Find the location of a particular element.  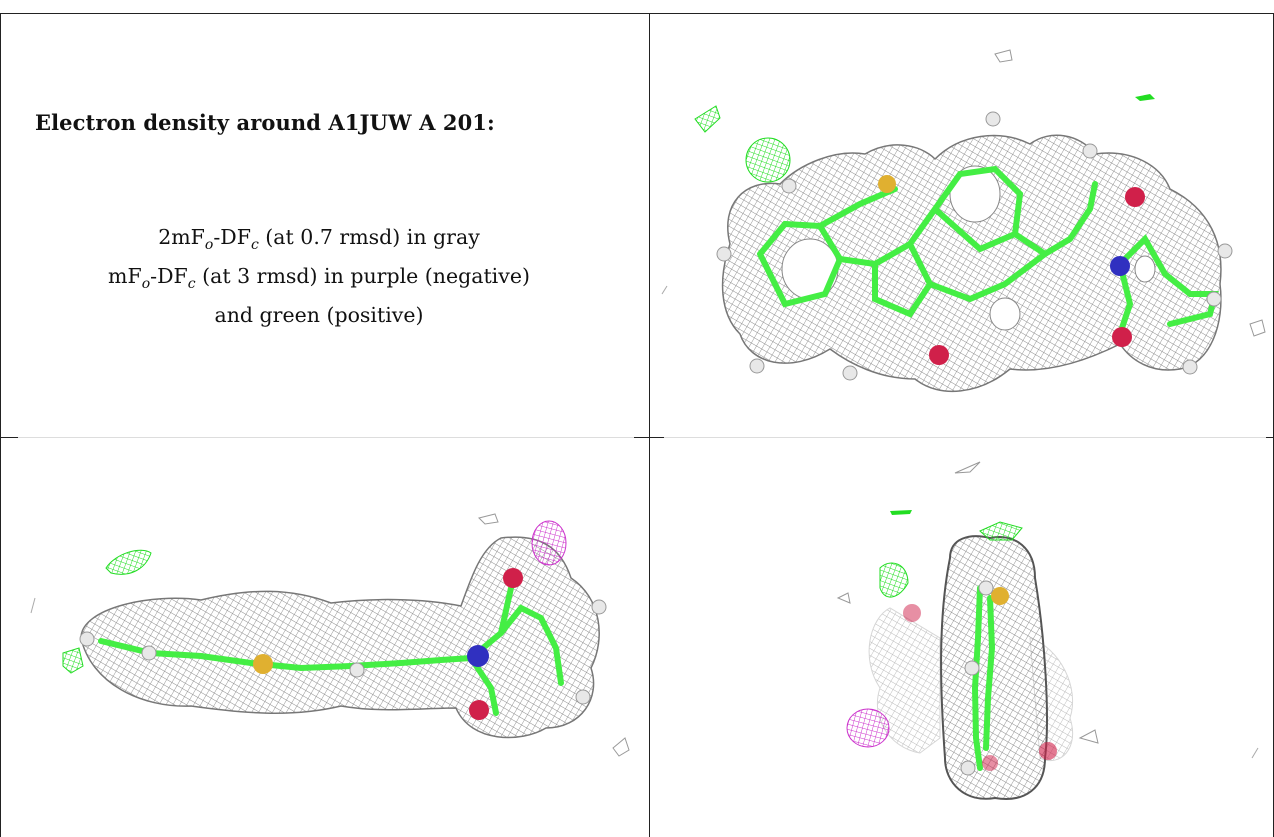

table-left-rule is located at coordinates (0, 425).